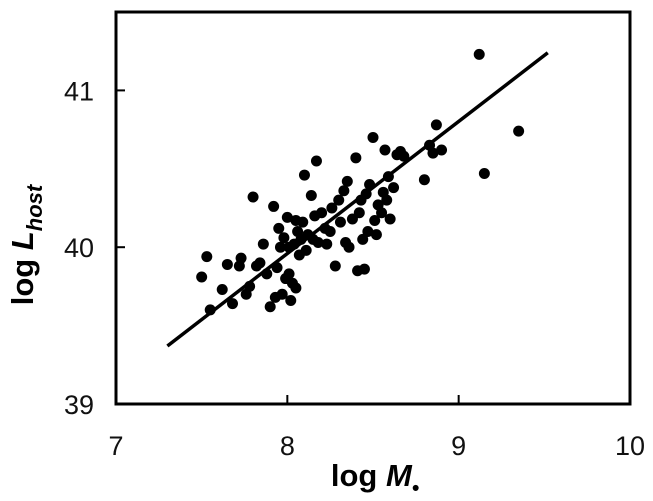 This screenshot has width=653, height=501. Describe the element at coordinates (79, 91) in the screenshot. I see `y-tick-label: 41` at that location.